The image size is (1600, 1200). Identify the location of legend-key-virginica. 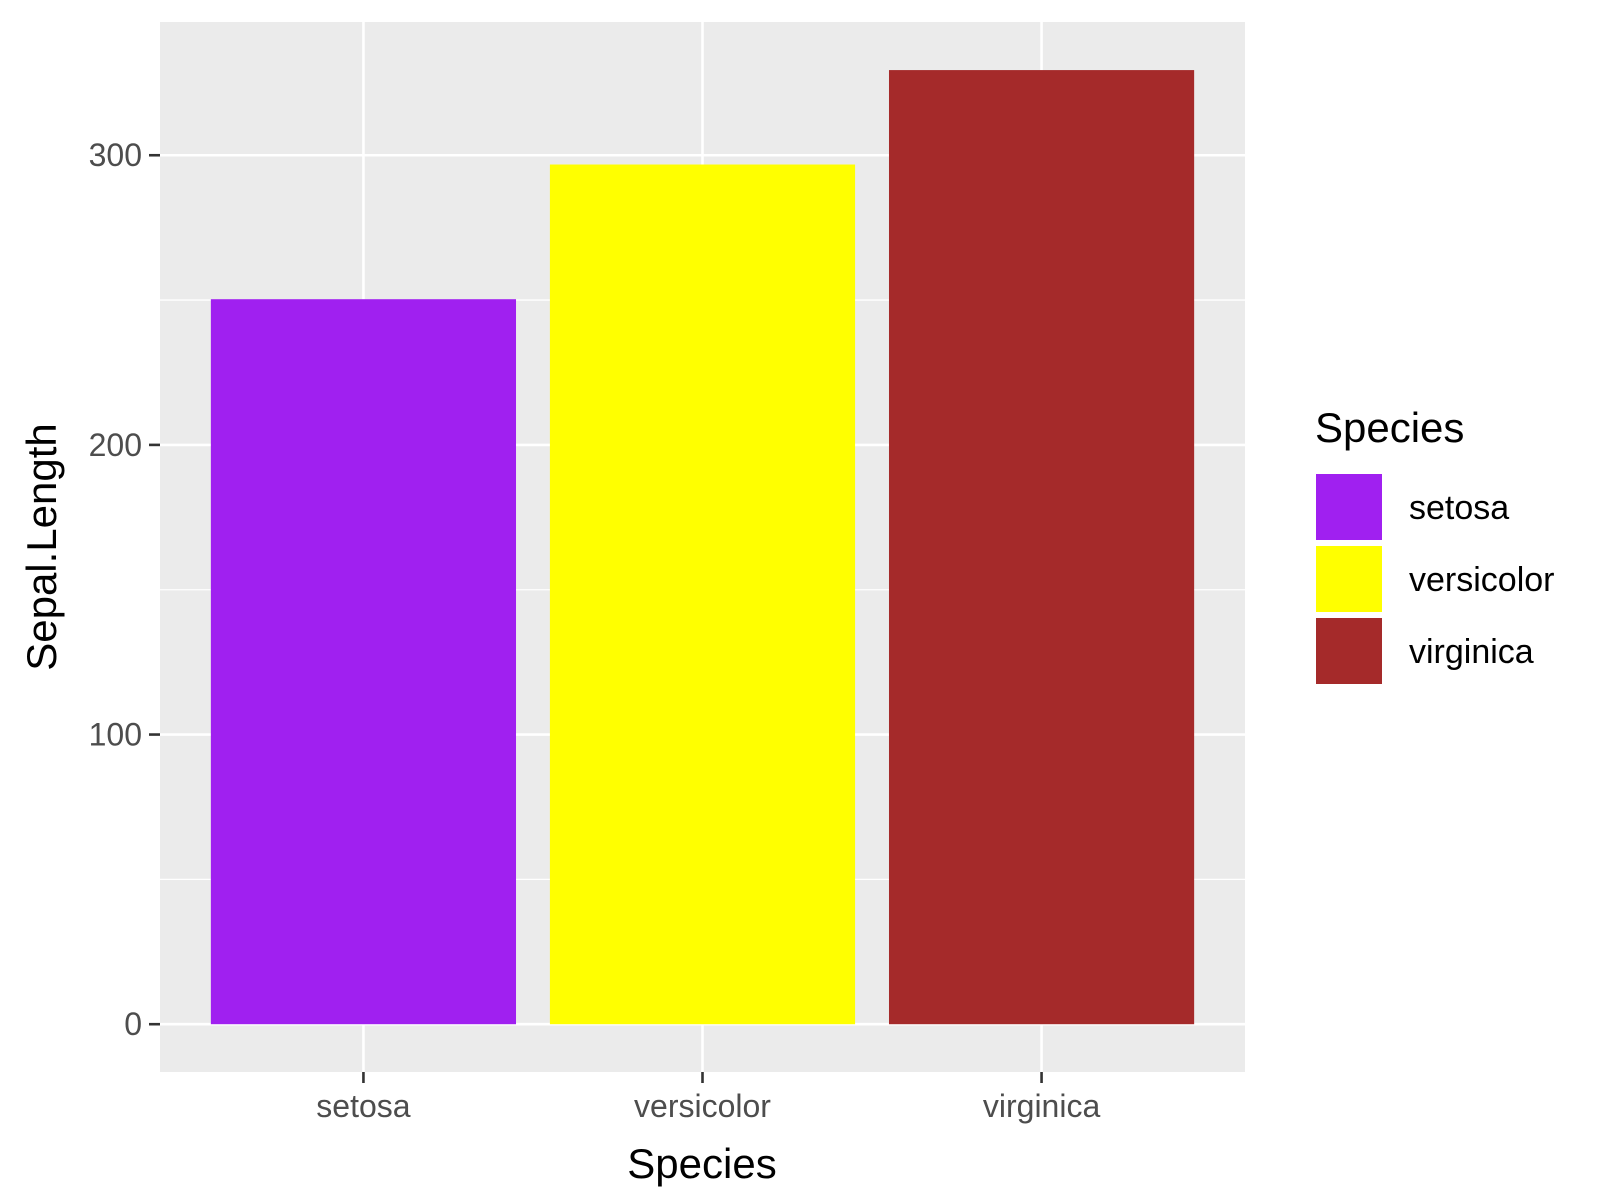
(1349, 651).